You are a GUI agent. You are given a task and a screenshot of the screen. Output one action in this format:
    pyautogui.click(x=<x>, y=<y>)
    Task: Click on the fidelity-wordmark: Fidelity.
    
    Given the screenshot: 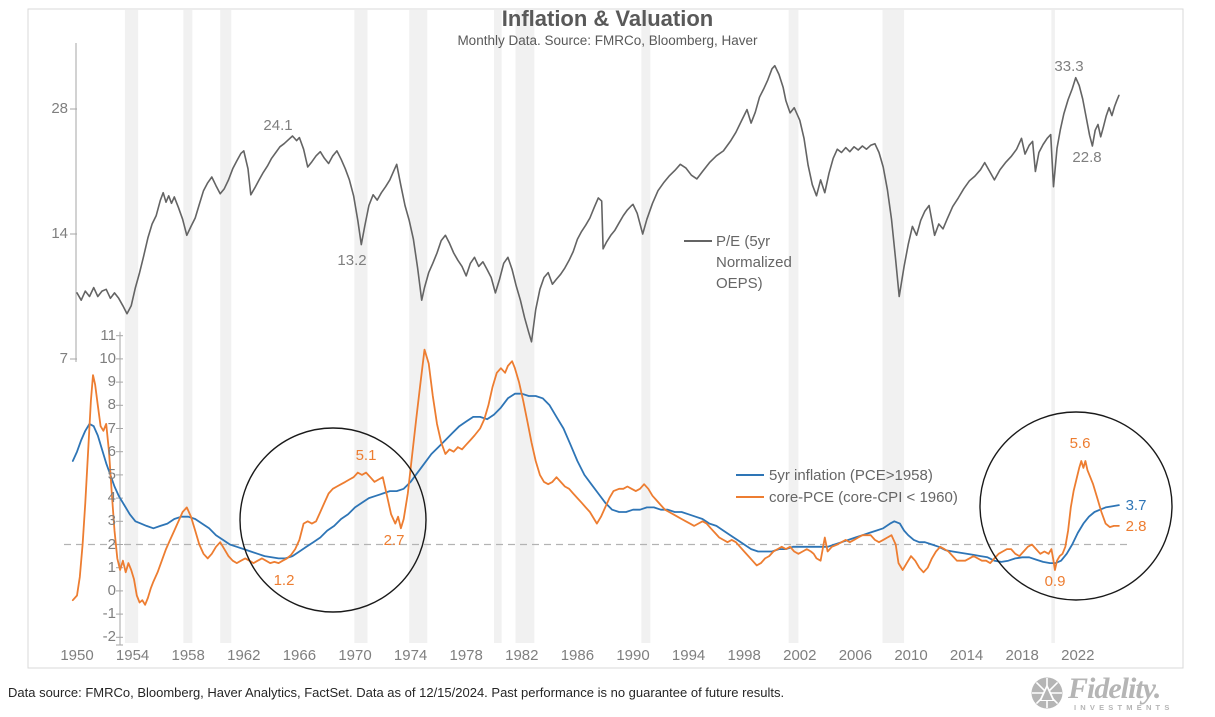 What is the action you would take?
    pyautogui.click(x=1114, y=688)
    